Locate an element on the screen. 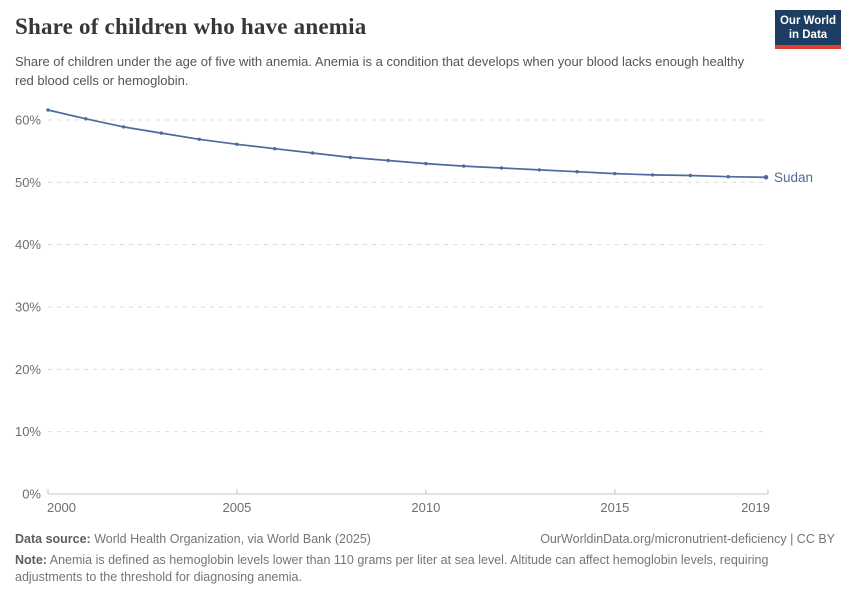  y-tick-label: 10% is located at coordinates (28, 431).